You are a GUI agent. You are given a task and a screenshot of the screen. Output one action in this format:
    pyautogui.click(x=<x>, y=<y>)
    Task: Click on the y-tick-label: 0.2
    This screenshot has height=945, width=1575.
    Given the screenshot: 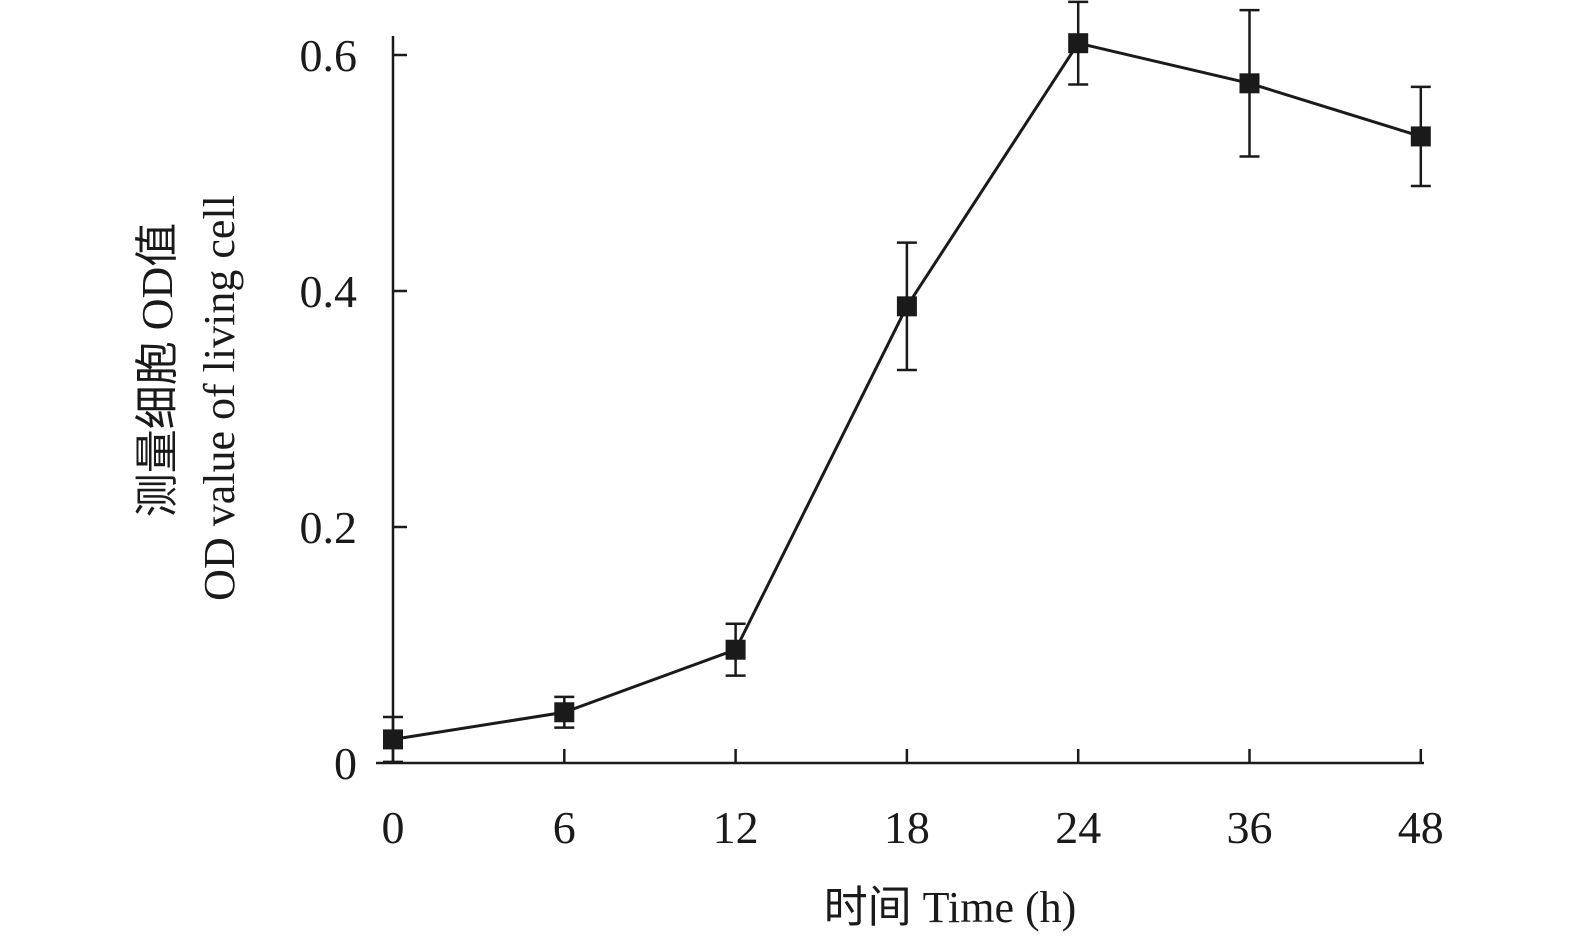 What is the action you would take?
    pyautogui.click(x=329, y=527)
    